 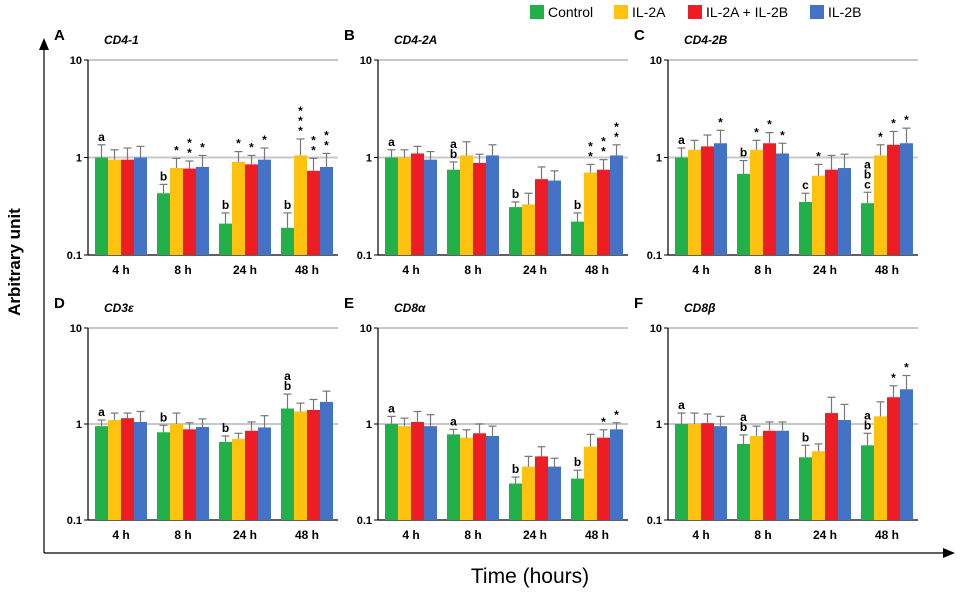 What do you see at coordinates (695, 12) in the screenshot?
I see `legend: Control IL-2A IL-2A + IL-2B IL-2B` at bounding box center [695, 12].